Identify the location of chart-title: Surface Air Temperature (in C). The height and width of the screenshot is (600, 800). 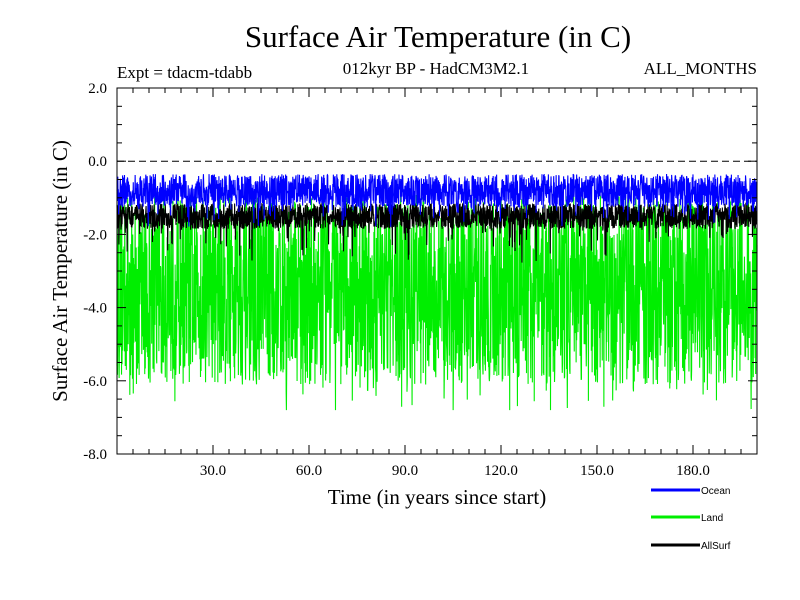
(438, 36).